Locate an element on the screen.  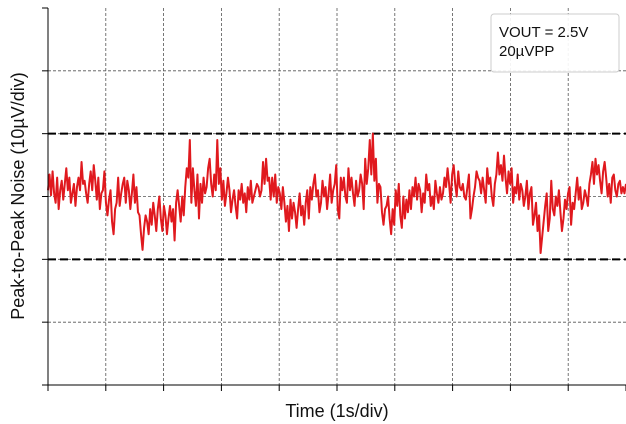
y-axis-label: Peak-to-Peak Noise (10µV/div) is located at coordinates (18, 195).